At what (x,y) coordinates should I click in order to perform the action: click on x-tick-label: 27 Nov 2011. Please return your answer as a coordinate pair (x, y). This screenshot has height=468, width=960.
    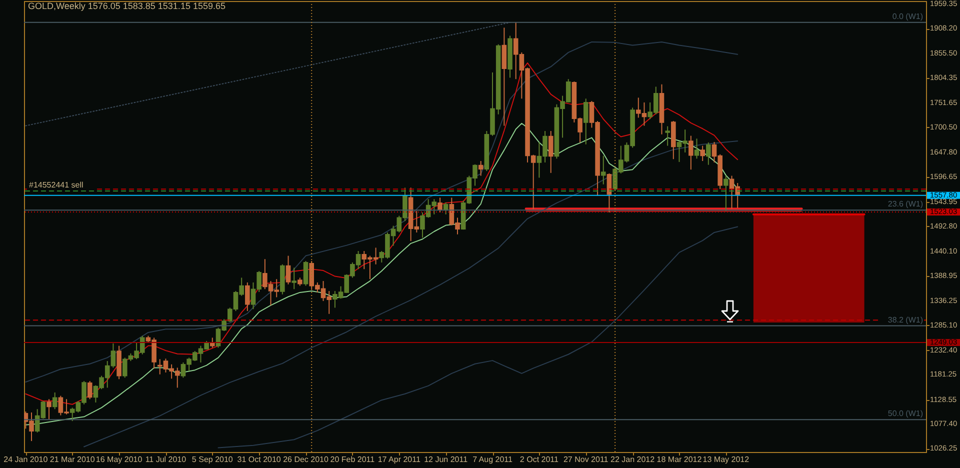
    Looking at the image, I should click on (586, 459).